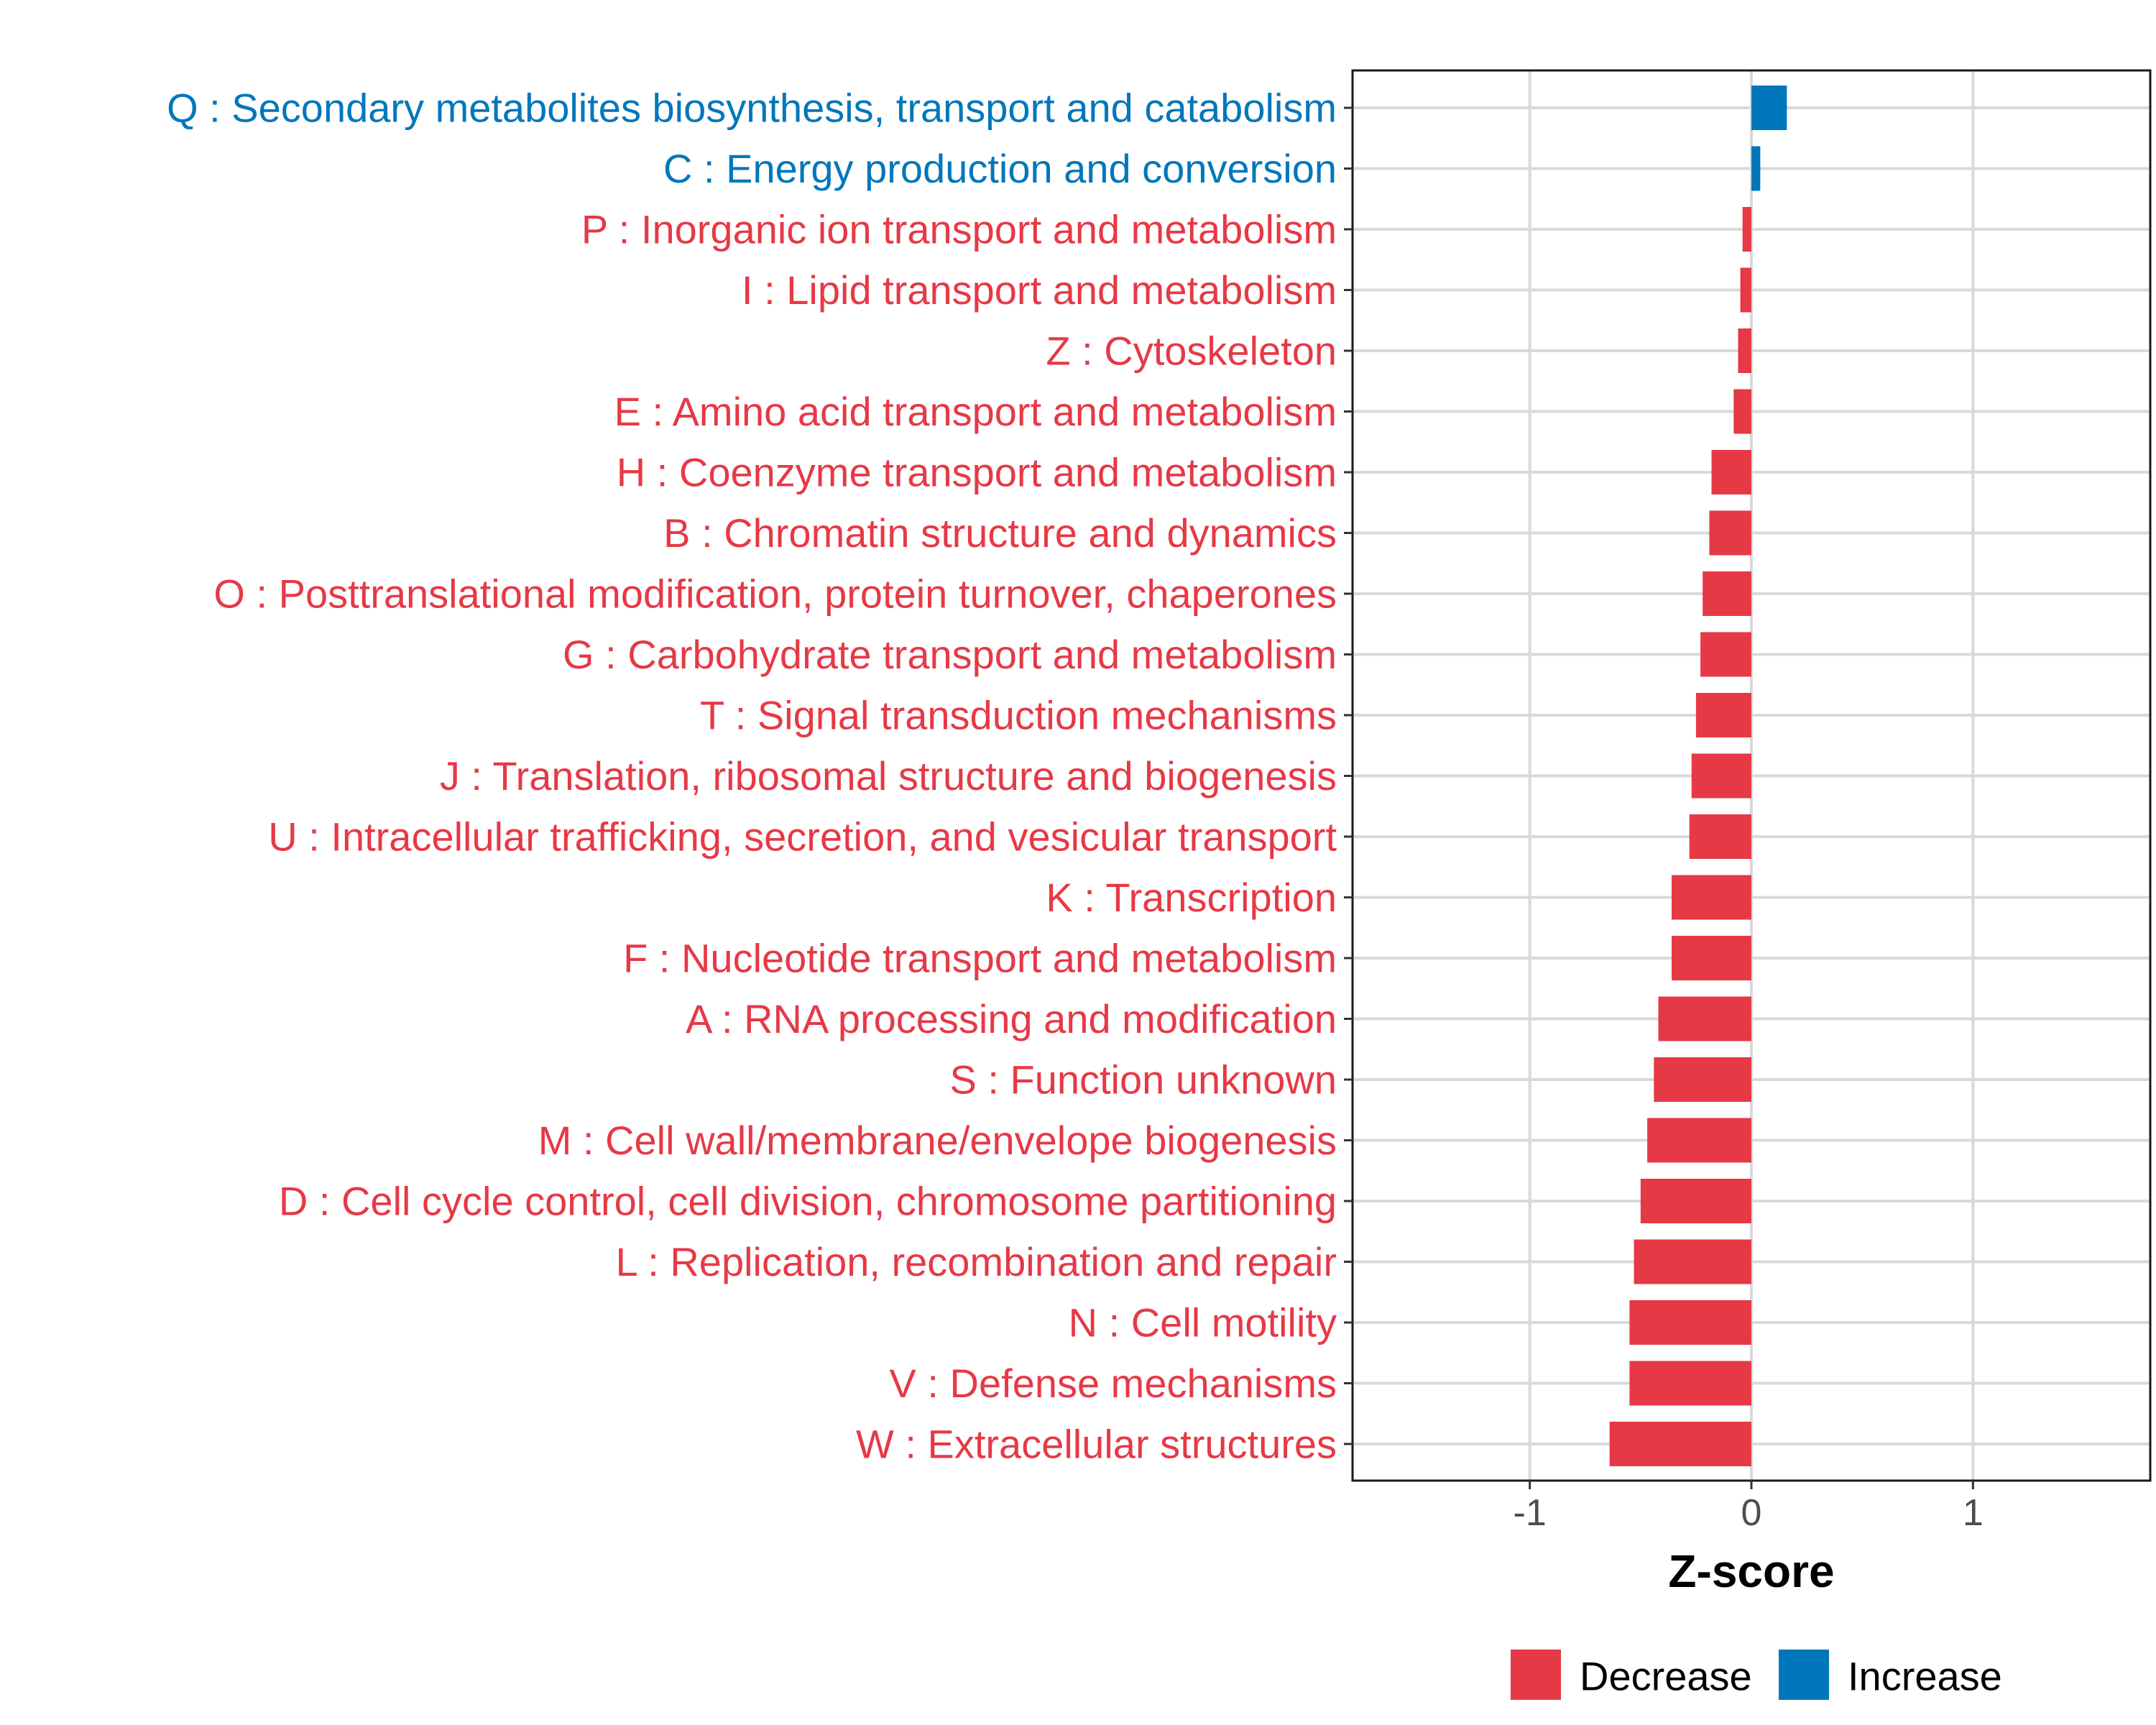  What do you see at coordinates (1973, 1513) in the screenshot?
I see `x-tick-label: 1` at bounding box center [1973, 1513].